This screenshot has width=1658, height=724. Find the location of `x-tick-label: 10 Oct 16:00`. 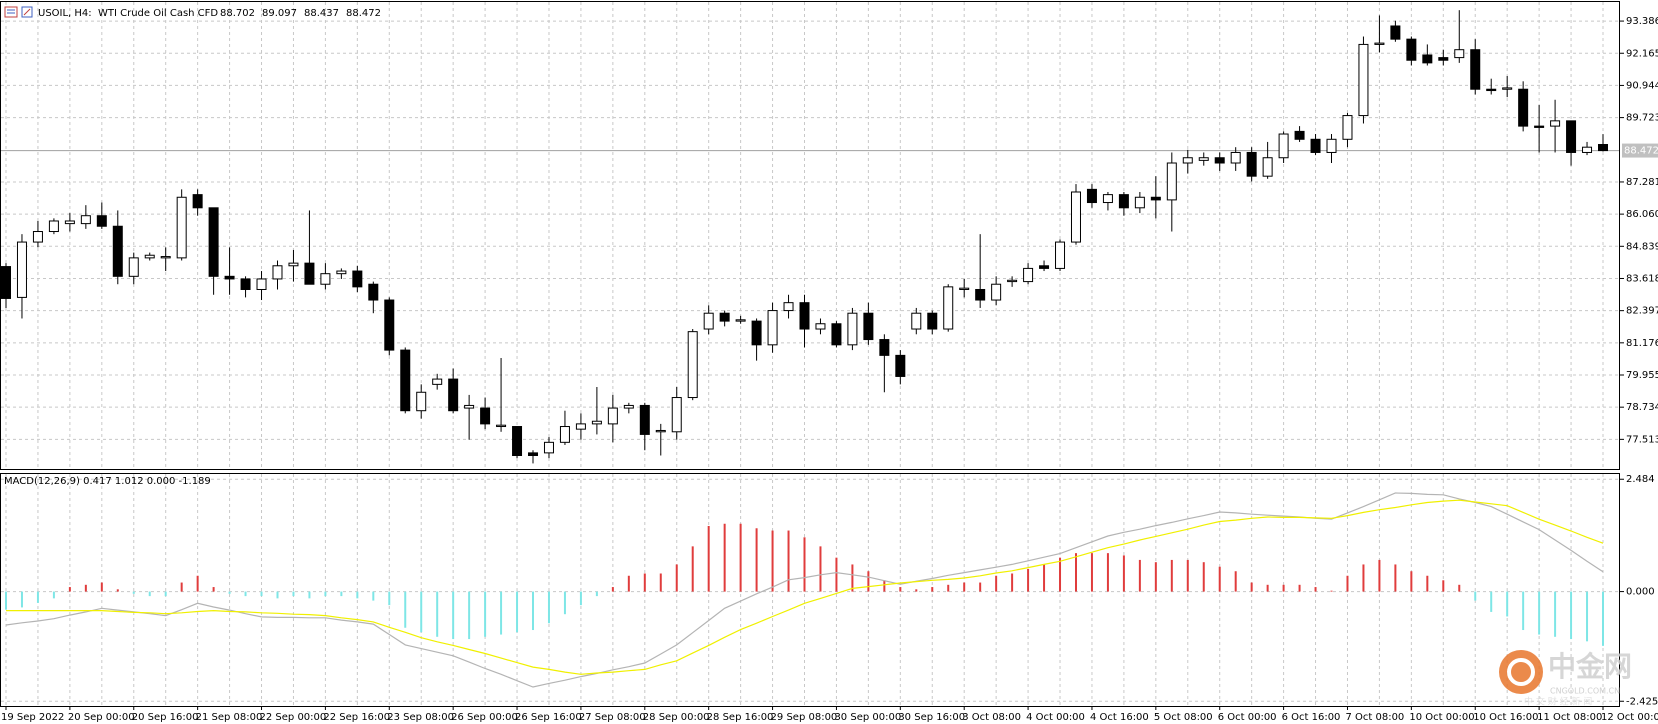

x-tick-label: 10 Oct 16:00 is located at coordinates (1505, 717).